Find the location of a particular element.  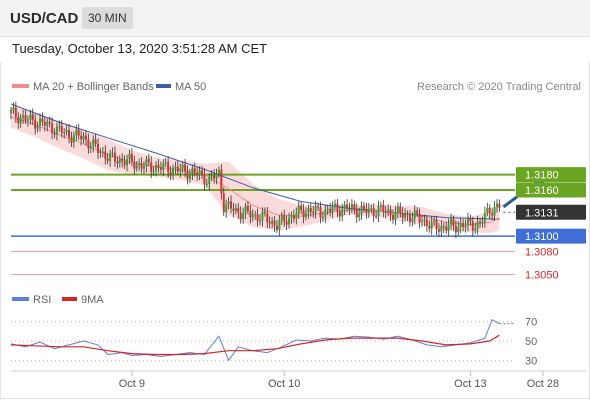

rsi-ma-legend-swatch is located at coordinates (69, 299).